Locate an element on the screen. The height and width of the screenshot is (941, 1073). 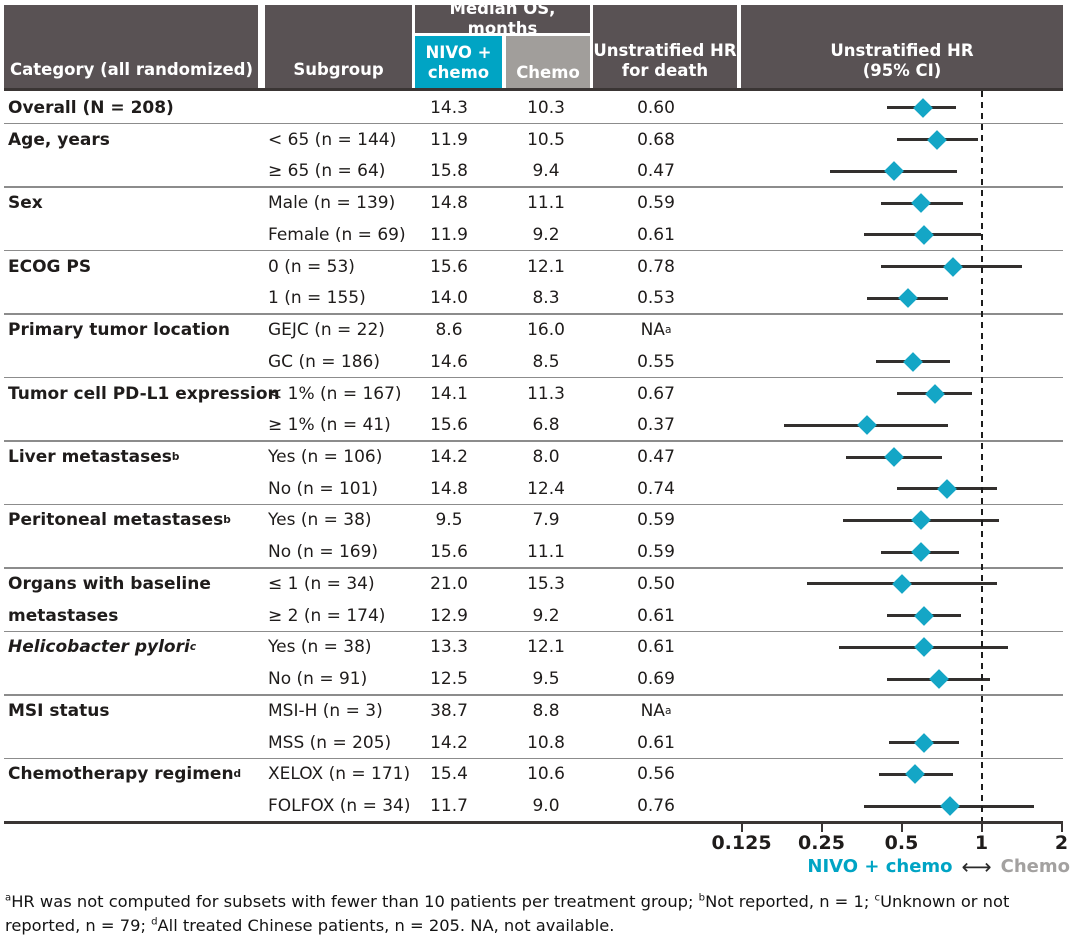
table-row: Sex Male (n = 139) 14.8 11.1 0.59 is located at coordinates (536, 203).